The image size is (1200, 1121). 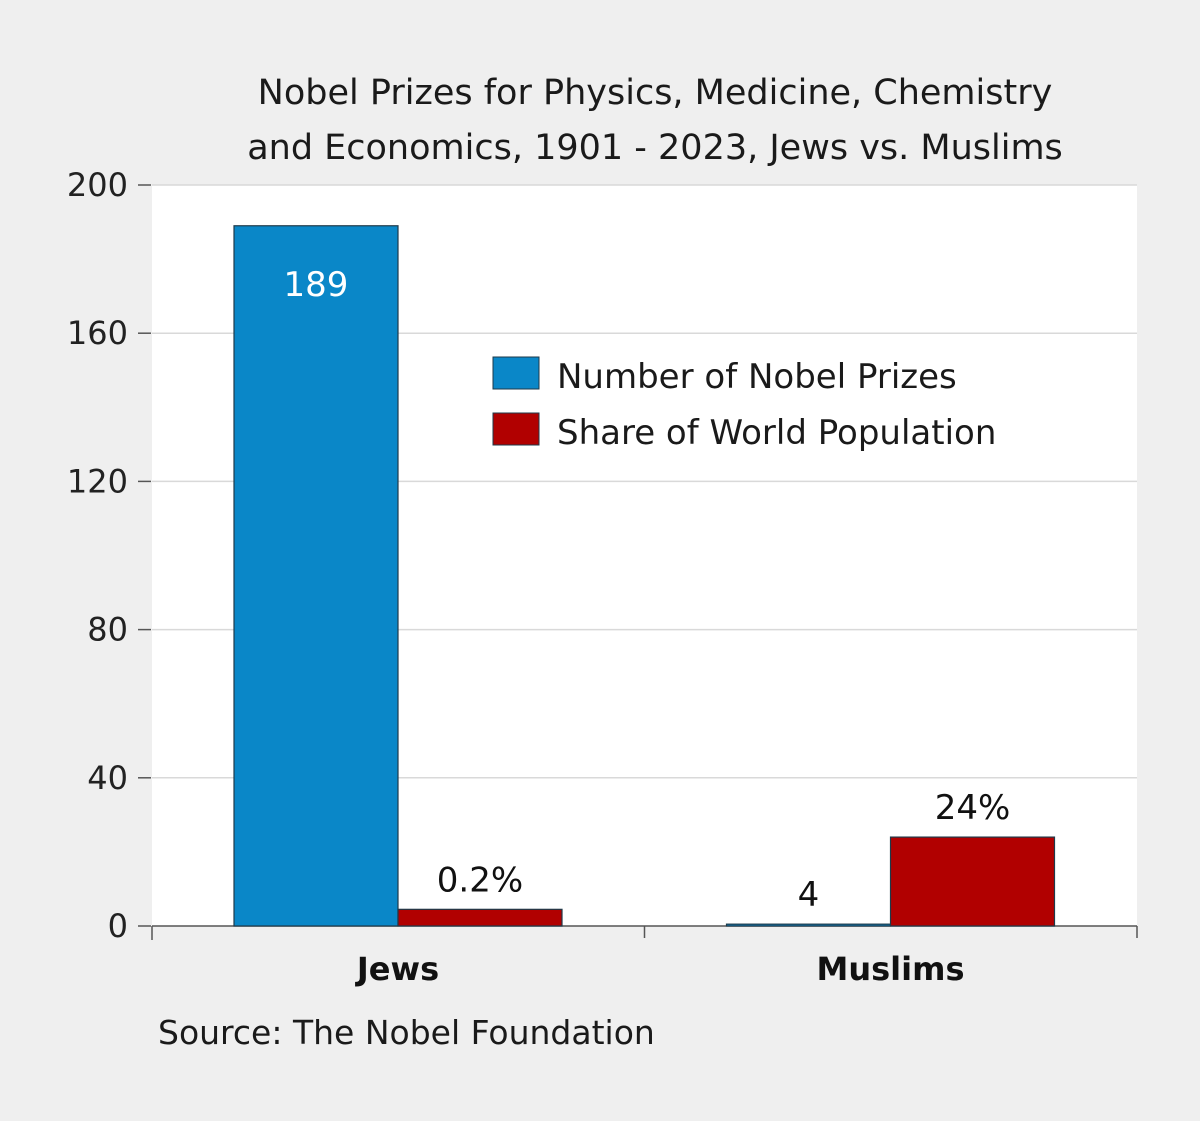 What do you see at coordinates (97, 481) in the screenshot?
I see `y-tick-label-120: 120` at bounding box center [97, 481].